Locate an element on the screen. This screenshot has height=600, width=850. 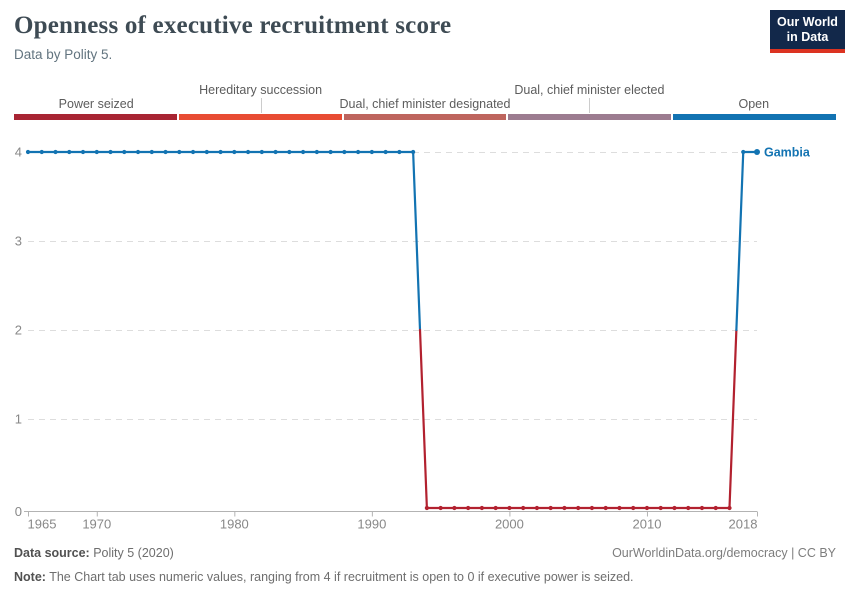
x-tick-label: 1970 is located at coordinates (96, 524).